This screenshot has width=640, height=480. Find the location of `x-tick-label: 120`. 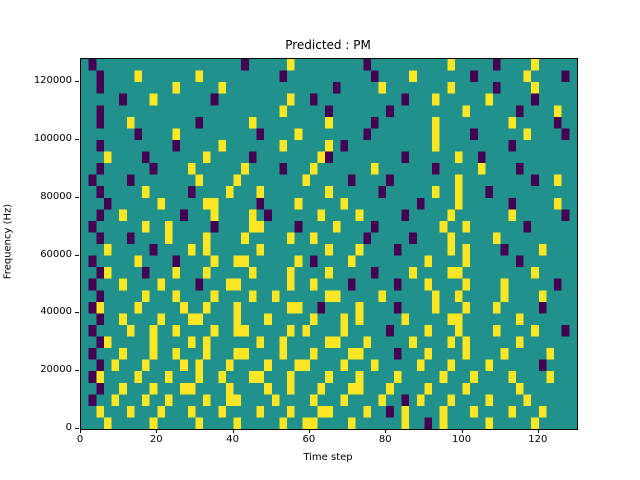

x-tick-label: 120 is located at coordinates (538, 439).